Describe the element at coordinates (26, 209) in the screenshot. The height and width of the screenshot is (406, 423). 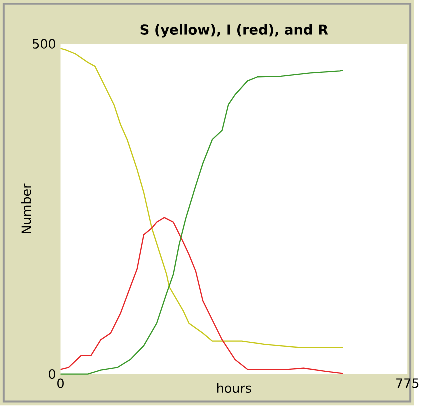
I see `y-axis-title: Number` at that location.